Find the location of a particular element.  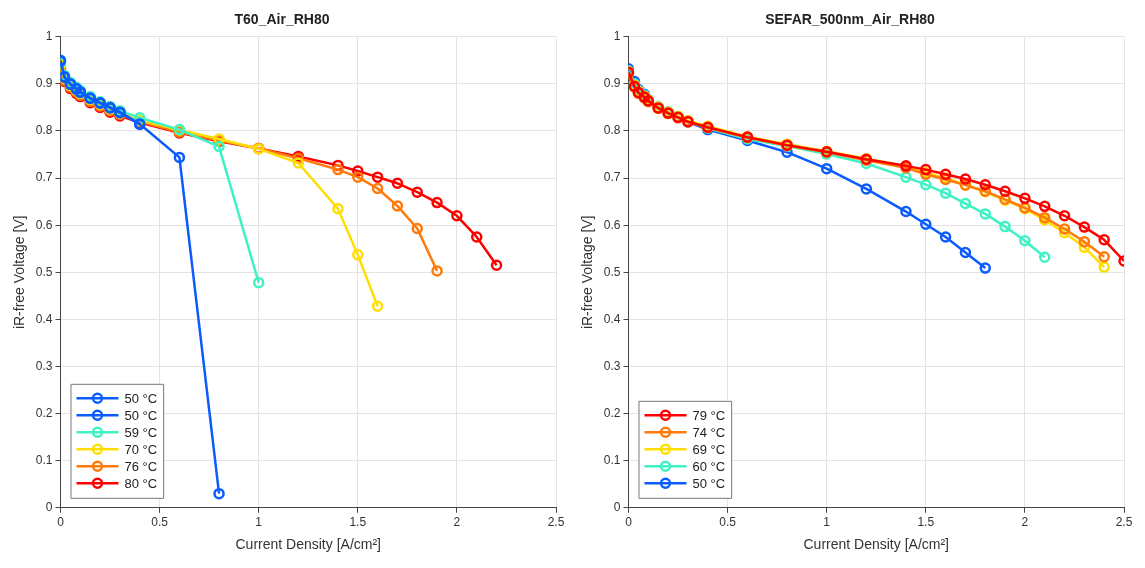

legend-label: 79 °C is located at coordinates (709, 415).